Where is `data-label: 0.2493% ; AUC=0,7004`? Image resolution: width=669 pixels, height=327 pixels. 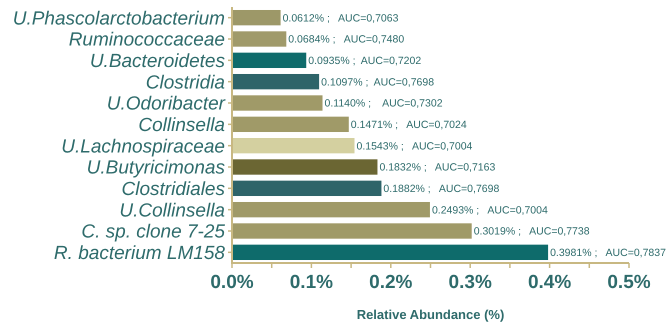
data-label: 0.2493% ; AUC=0,7004 is located at coordinates (490, 210).